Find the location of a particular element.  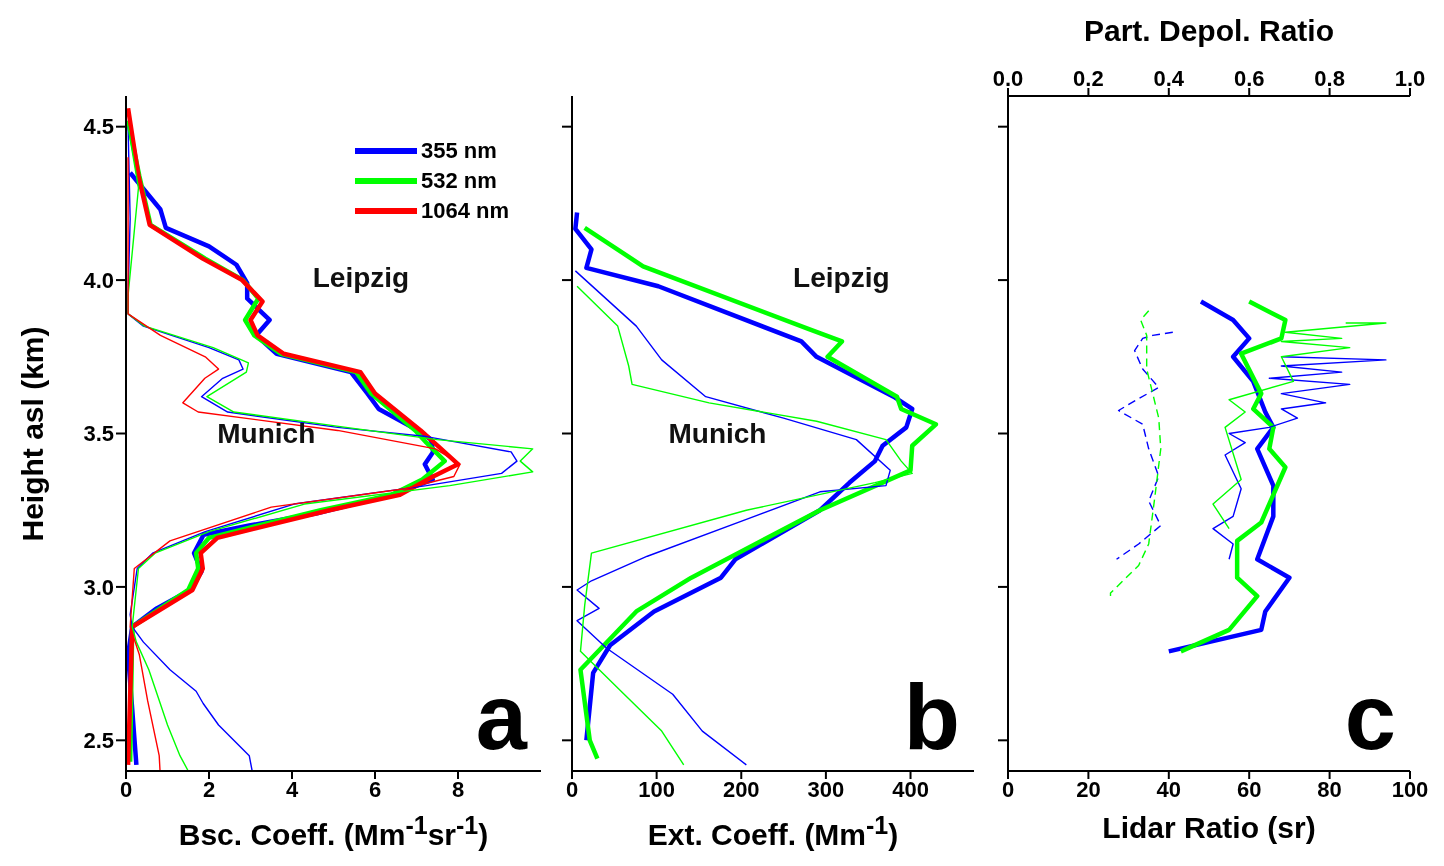

legend-label: 532 nm is located at coordinates (458, 181).